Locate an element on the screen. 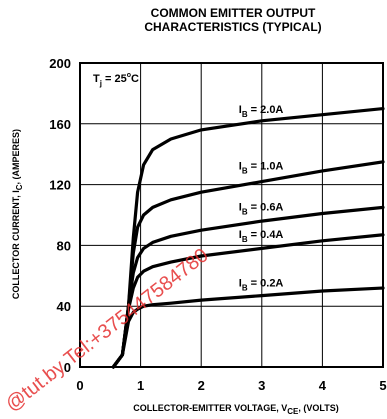 The image size is (387, 419). y-axis-label: COLLECTOR CURRENT, IC, (AMPERES) is located at coordinates (17, 214).